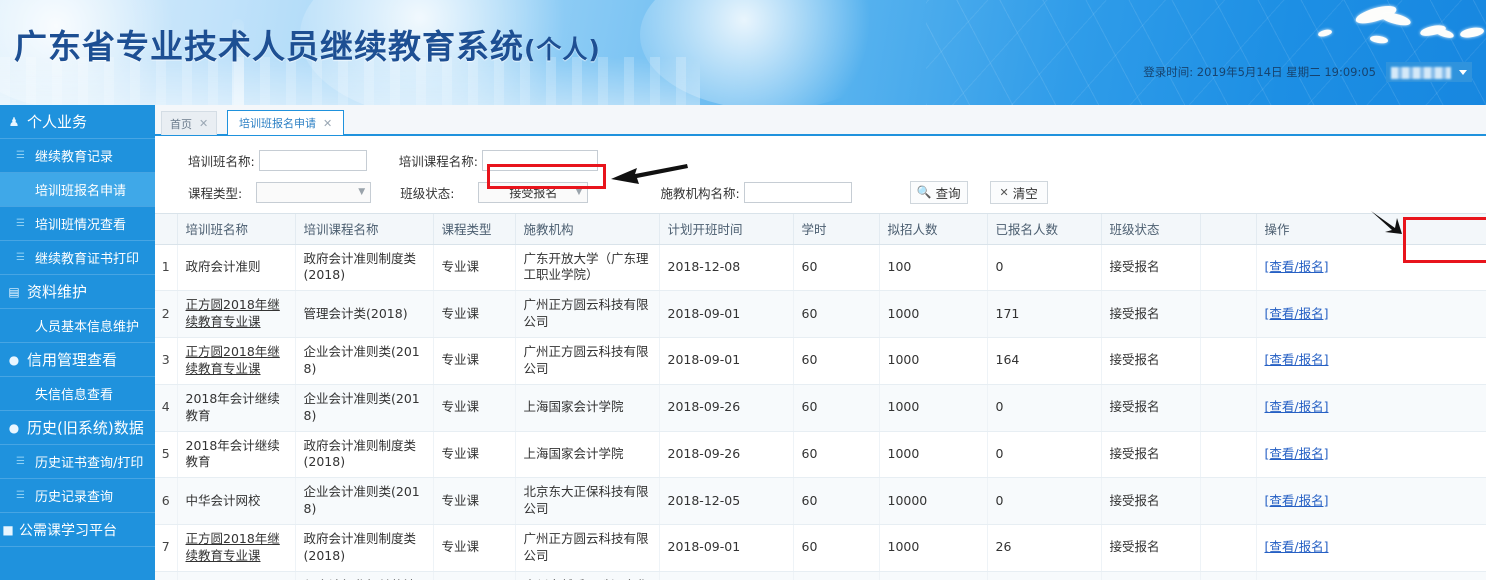 The width and height of the screenshot is (1486, 580). What do you see at coordinates (166, 501) in the screenshot?
I see `cell-index: 6` at bounding box center [166, 501].